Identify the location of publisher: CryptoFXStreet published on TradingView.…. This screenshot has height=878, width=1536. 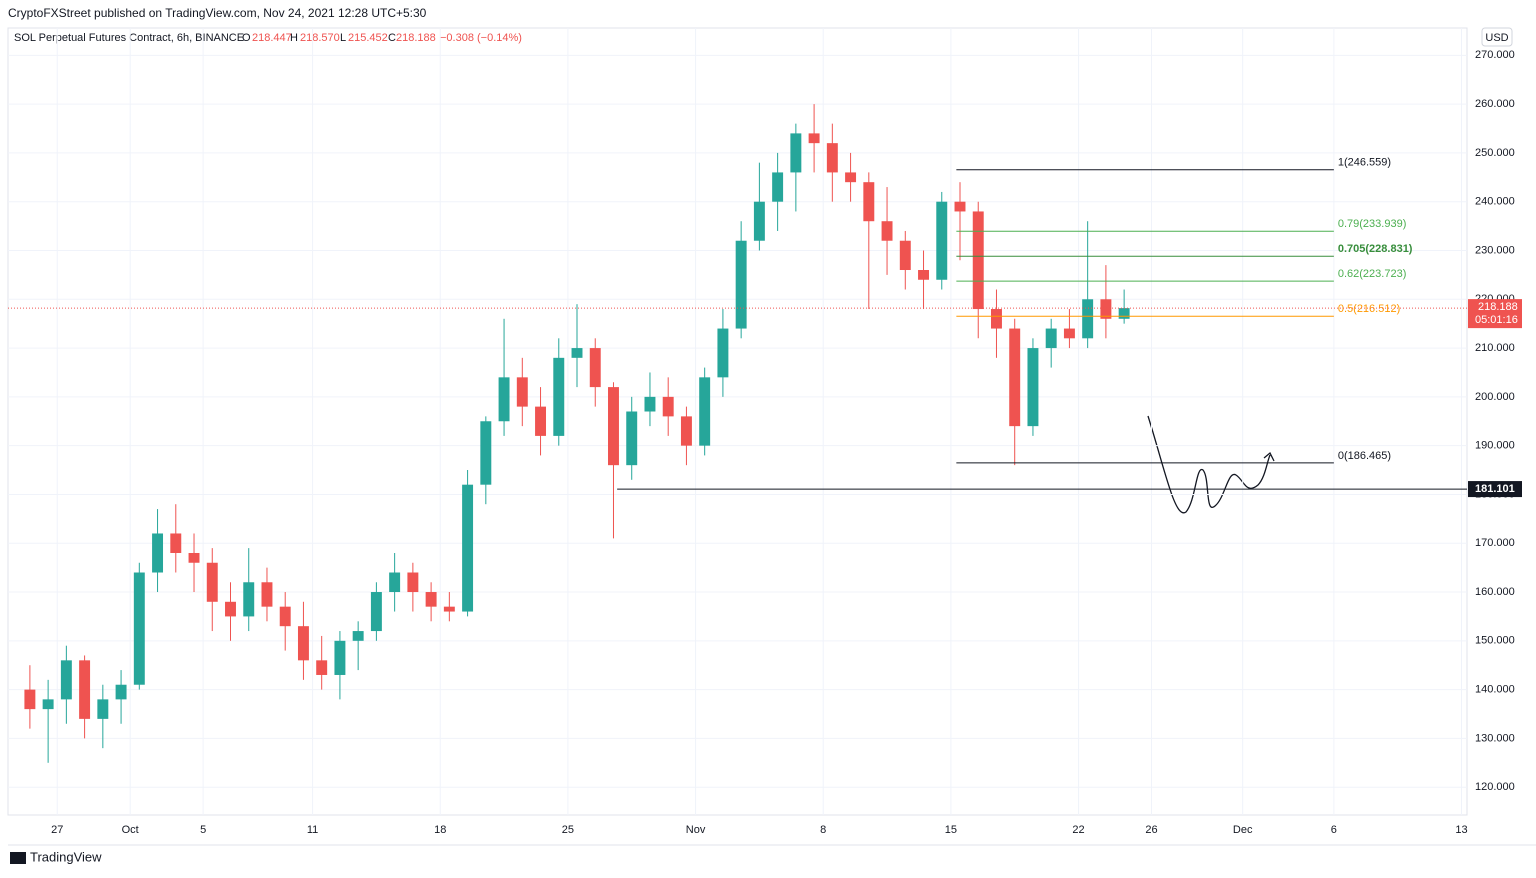
(217, 13).